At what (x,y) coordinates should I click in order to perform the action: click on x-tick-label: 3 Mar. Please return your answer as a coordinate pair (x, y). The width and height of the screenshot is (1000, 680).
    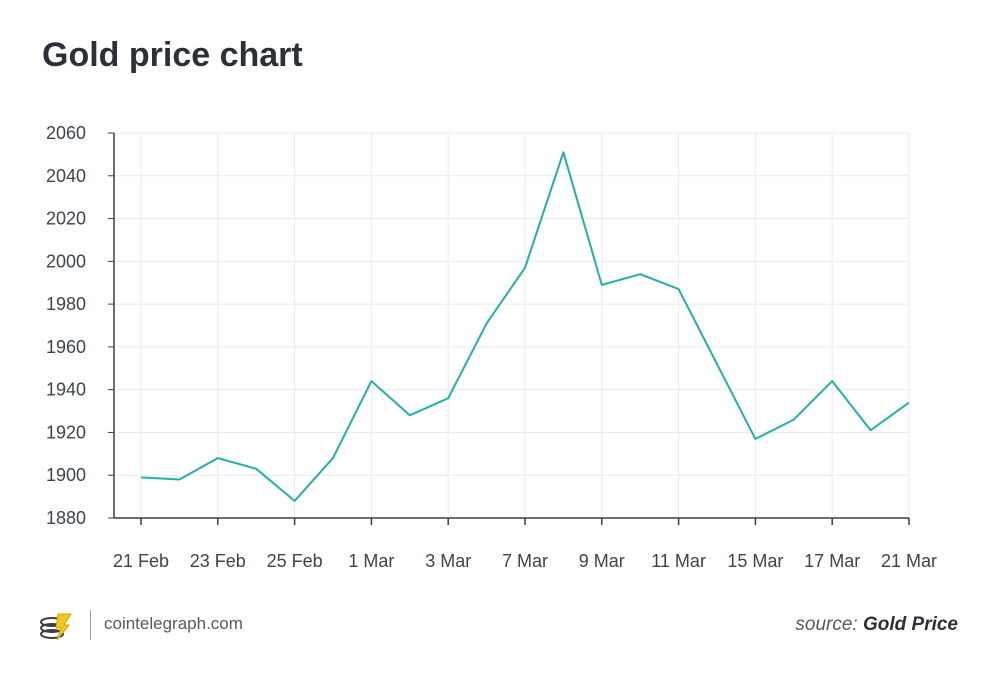
    Looking at the image, I should click on (448, 561).